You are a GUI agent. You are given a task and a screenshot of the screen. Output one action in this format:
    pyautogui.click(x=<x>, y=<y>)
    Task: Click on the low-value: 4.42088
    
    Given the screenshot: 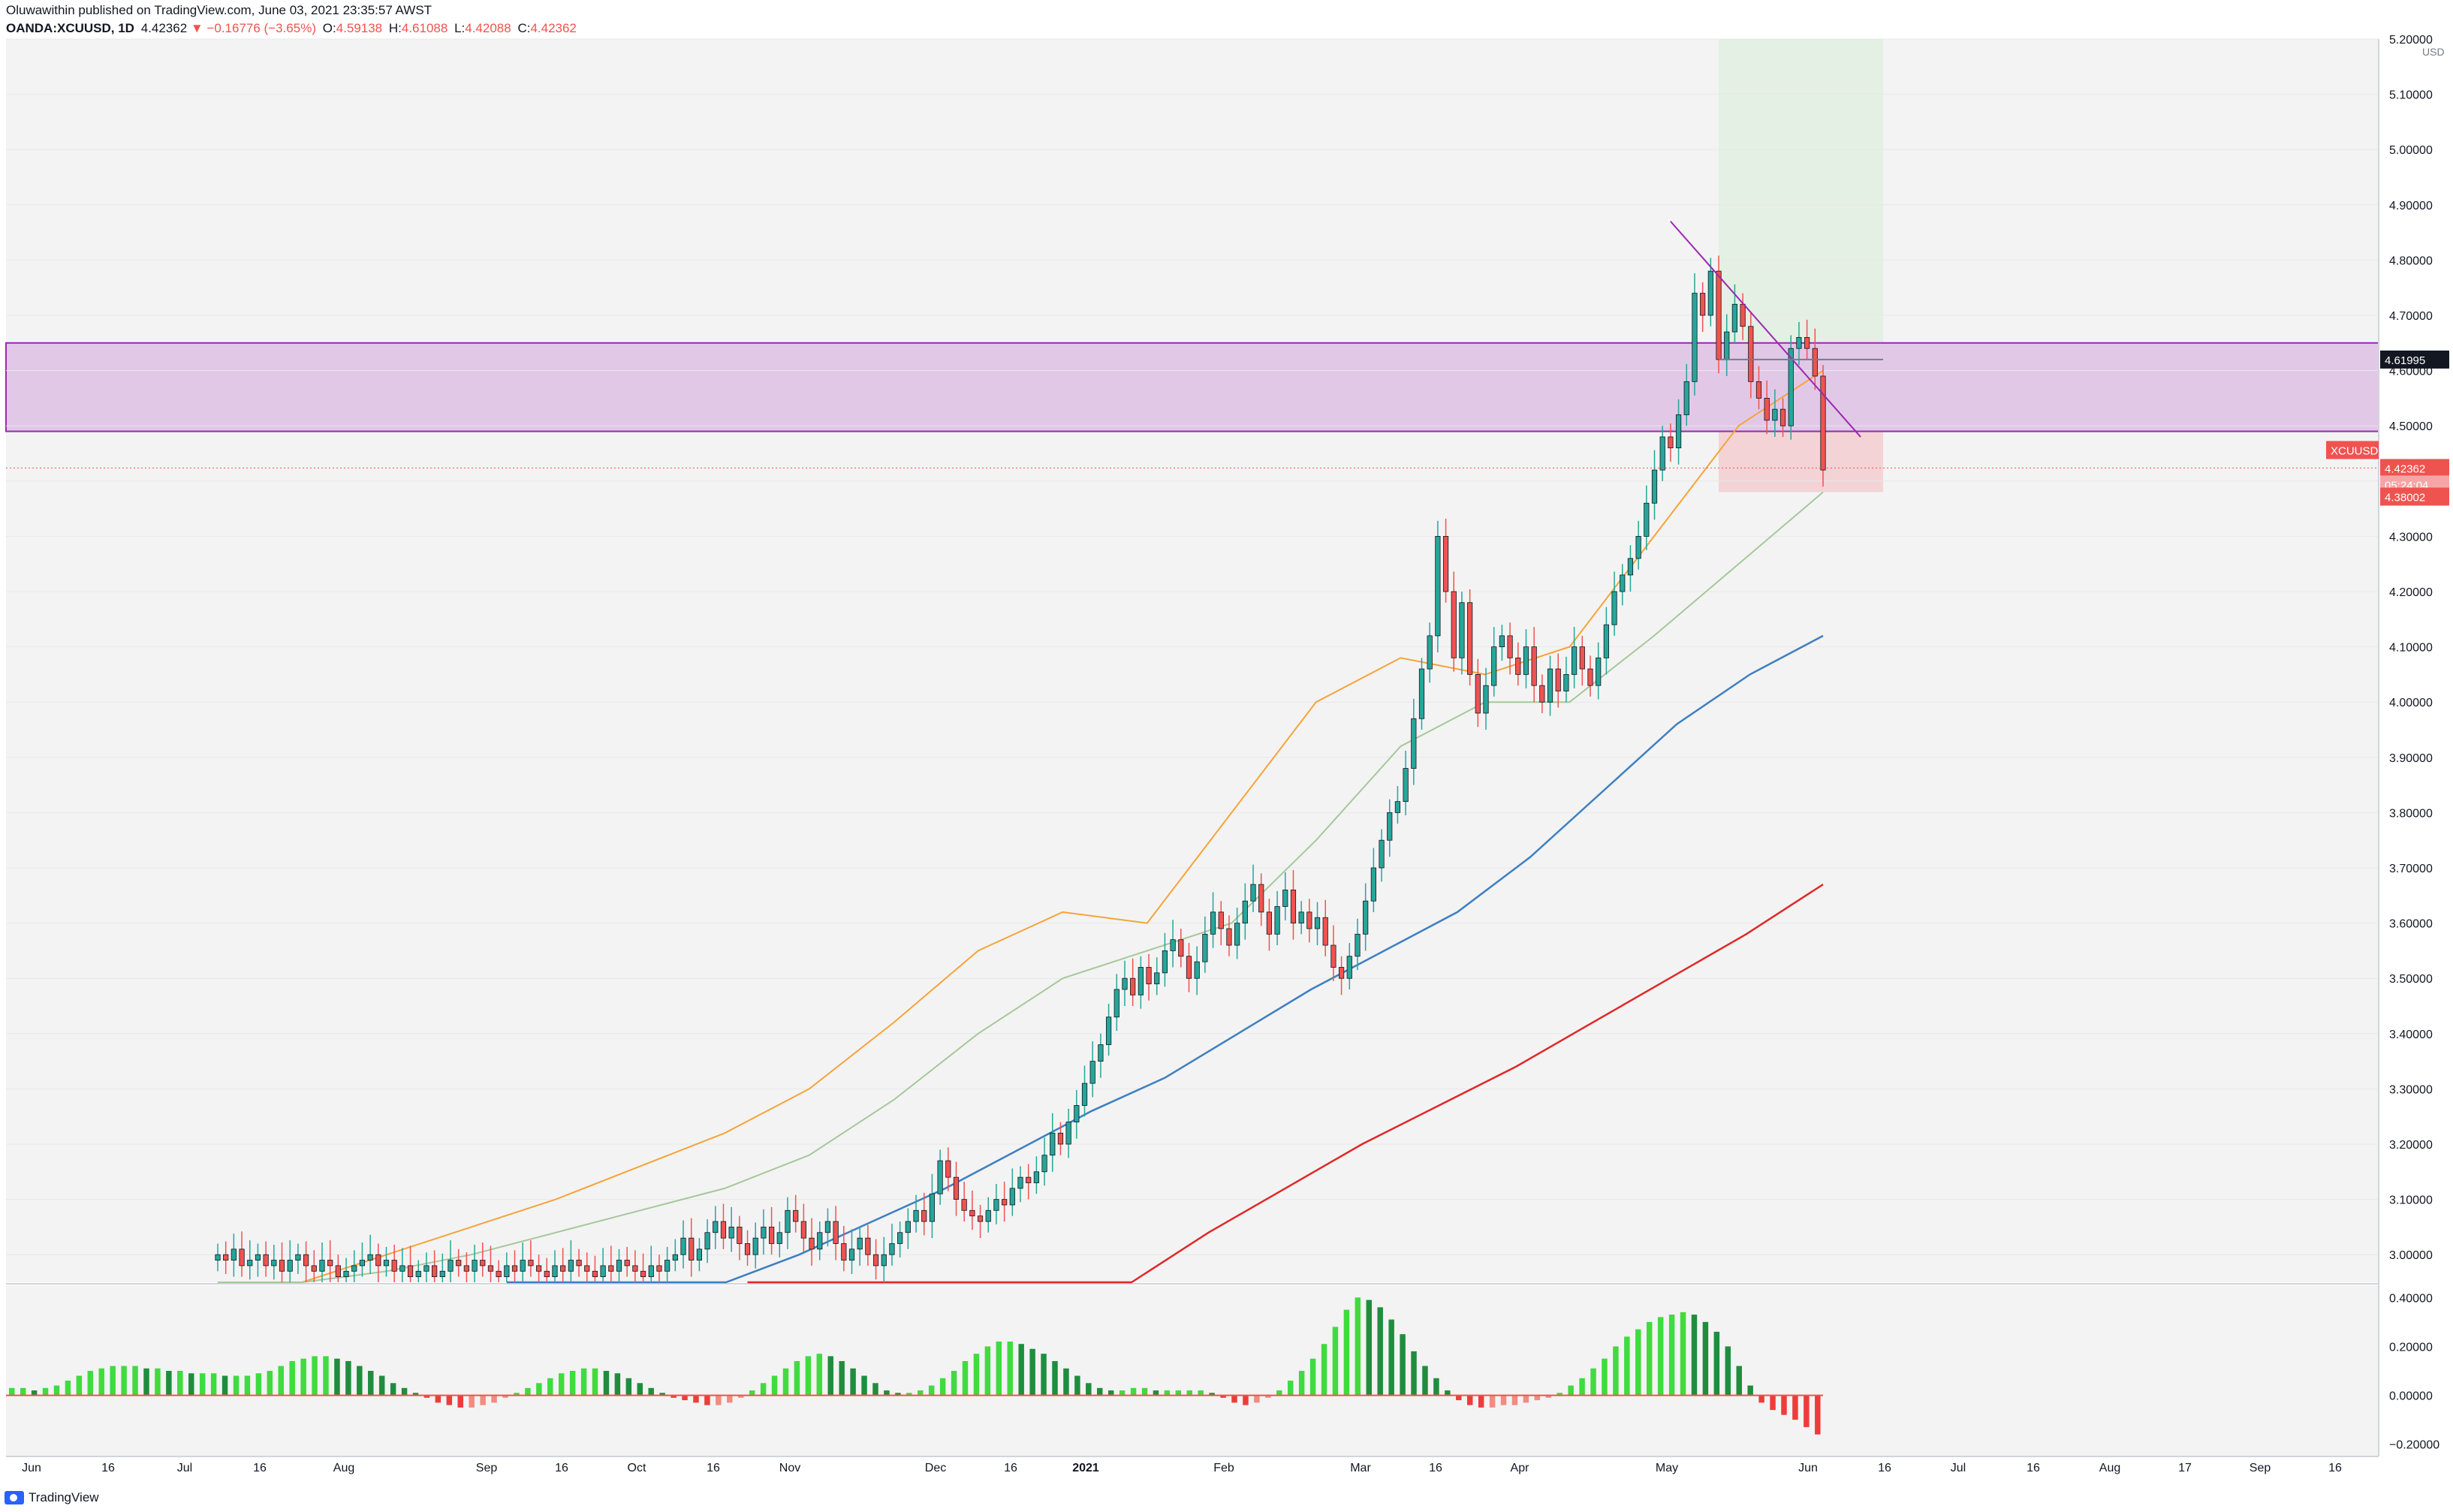 What is the action you would take?
    pyautogui.click(x=488, y=28)
    